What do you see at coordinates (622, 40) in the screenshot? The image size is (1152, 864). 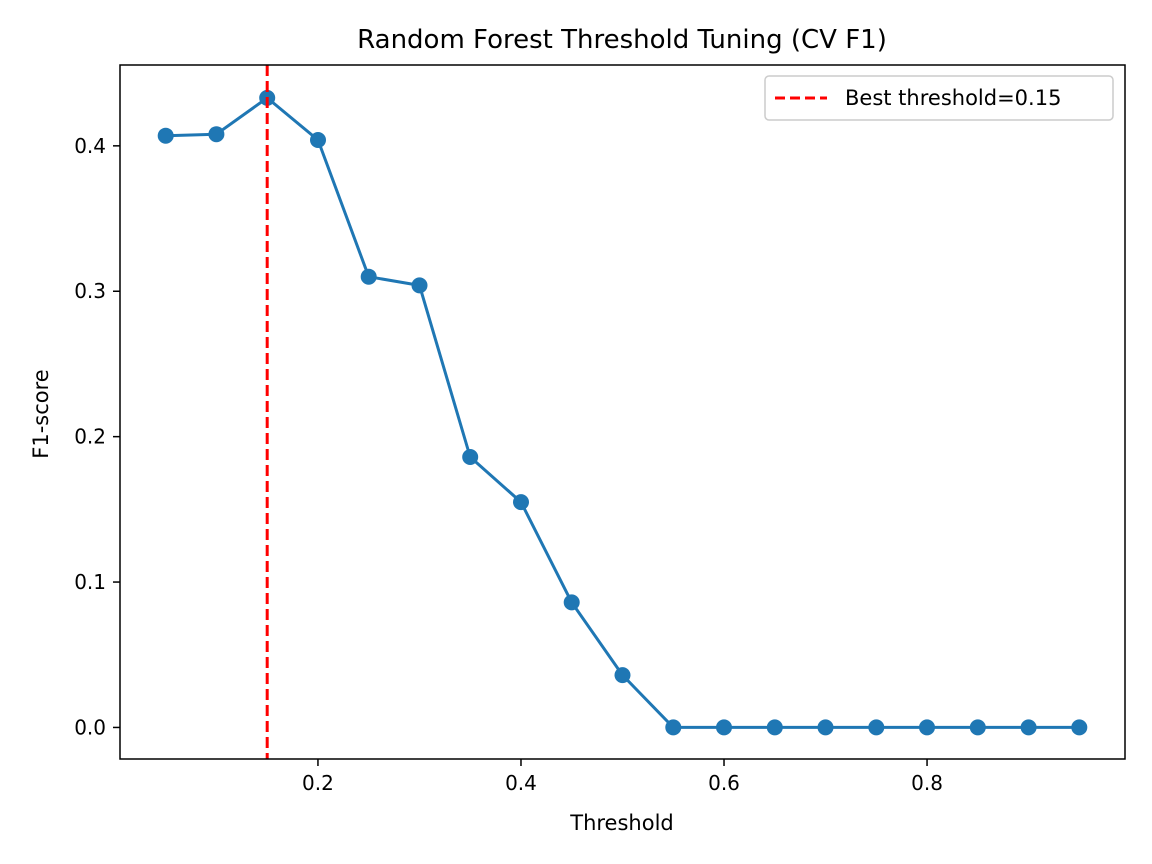 I see `chart-title: Random Forest Threshold Tuning (CV F1)` at bounding box center [622, 40].